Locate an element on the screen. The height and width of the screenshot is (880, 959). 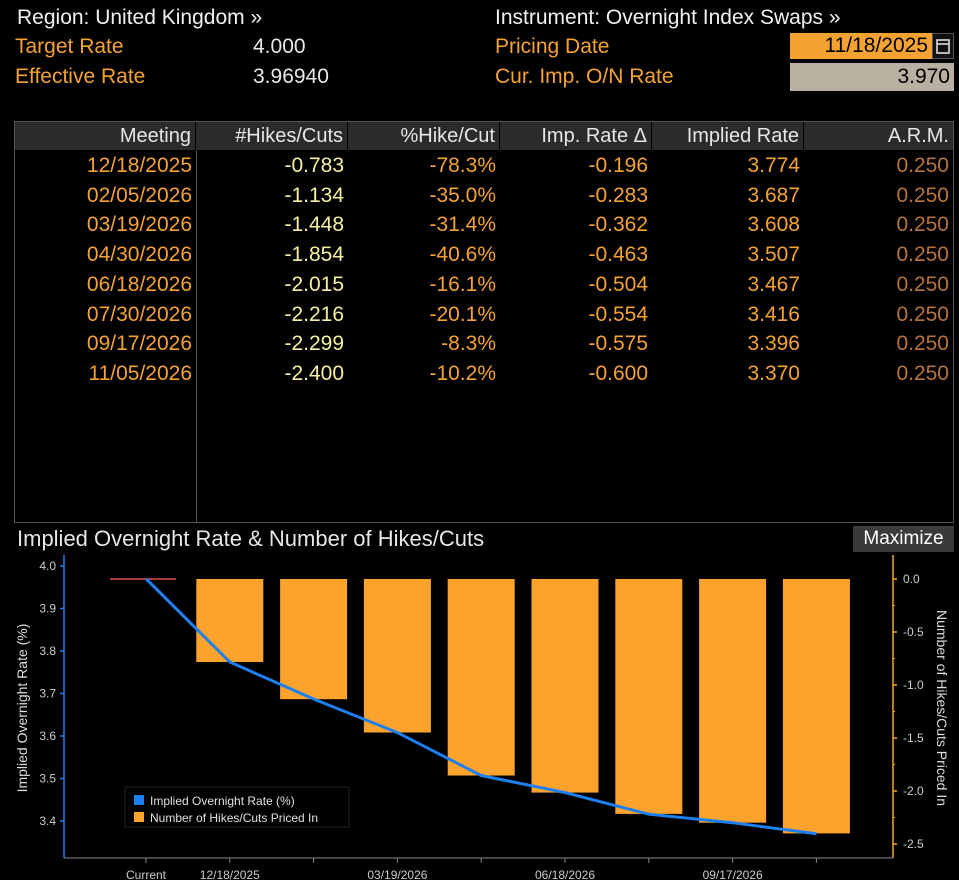
table-row: 06/18/2026 -2.015 -16.1% -0.504 3.467 0.250 is located at coordinates (484, 285).